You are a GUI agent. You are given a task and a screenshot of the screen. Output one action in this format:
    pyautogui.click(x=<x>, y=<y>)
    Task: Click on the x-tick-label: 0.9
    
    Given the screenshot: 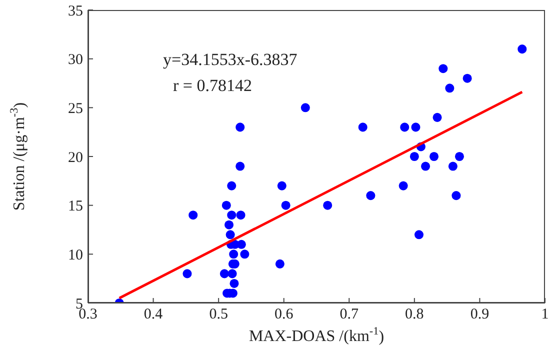 What is the action you would take?
    pyautogui.click(x=480, y=314)
    